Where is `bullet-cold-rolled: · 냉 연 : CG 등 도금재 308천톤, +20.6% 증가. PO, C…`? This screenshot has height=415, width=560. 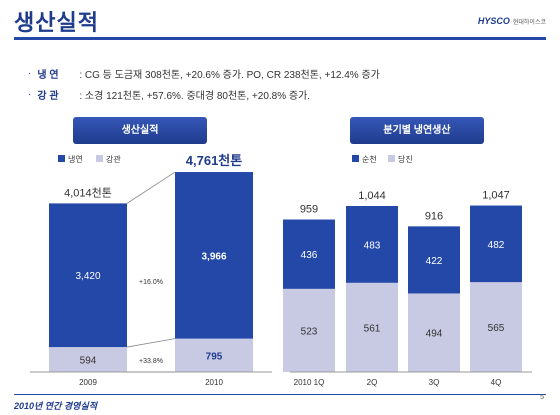 bullet-cold-rolled: · 냉 연 : CG 등 도금재 308천톤, +20.6% 증가. PO, C… is located at coordinates (204, 73).